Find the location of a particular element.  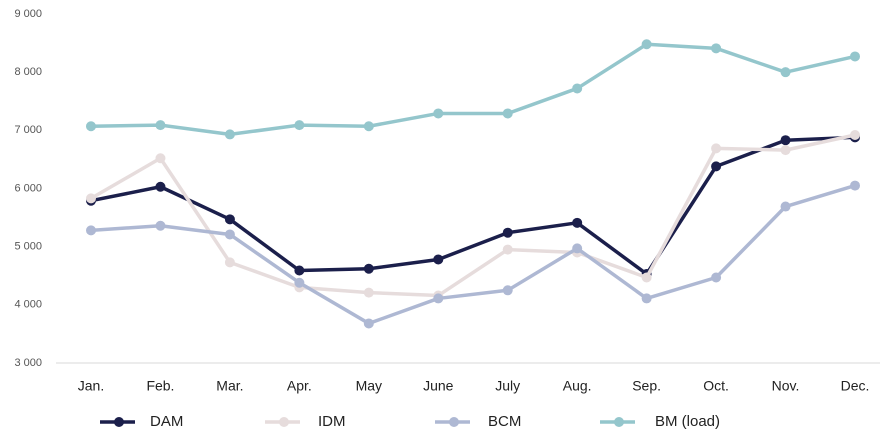

x-tick-label: Nov. is located at coordinates (786, 386).